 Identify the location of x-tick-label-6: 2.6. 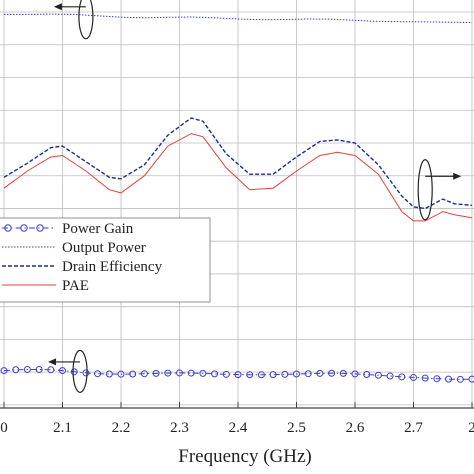
(355, 428).